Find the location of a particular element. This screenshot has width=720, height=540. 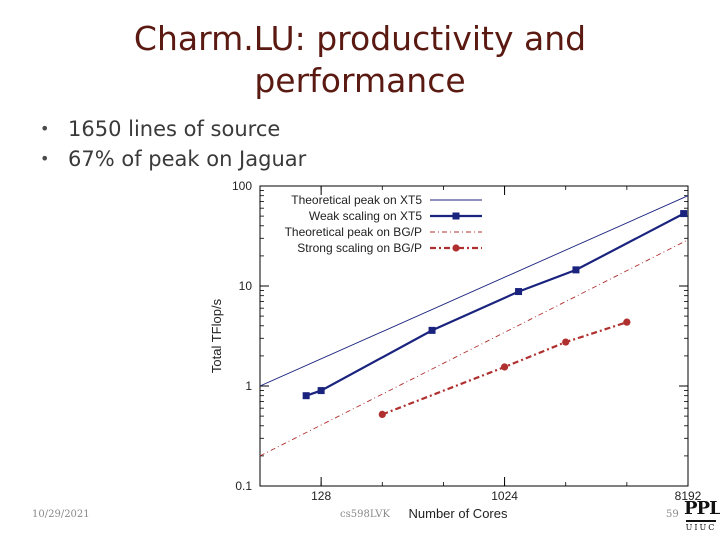

footer-course: cs598LVK is located at coordinates (365, 514).